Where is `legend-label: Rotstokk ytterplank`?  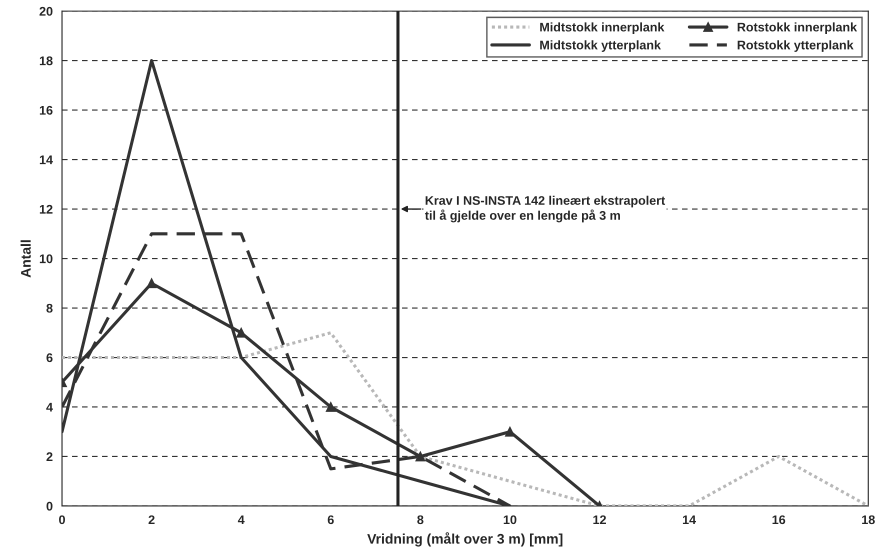
legend-label: Rotstokk ytterplank is located at coordinates (796, 46).